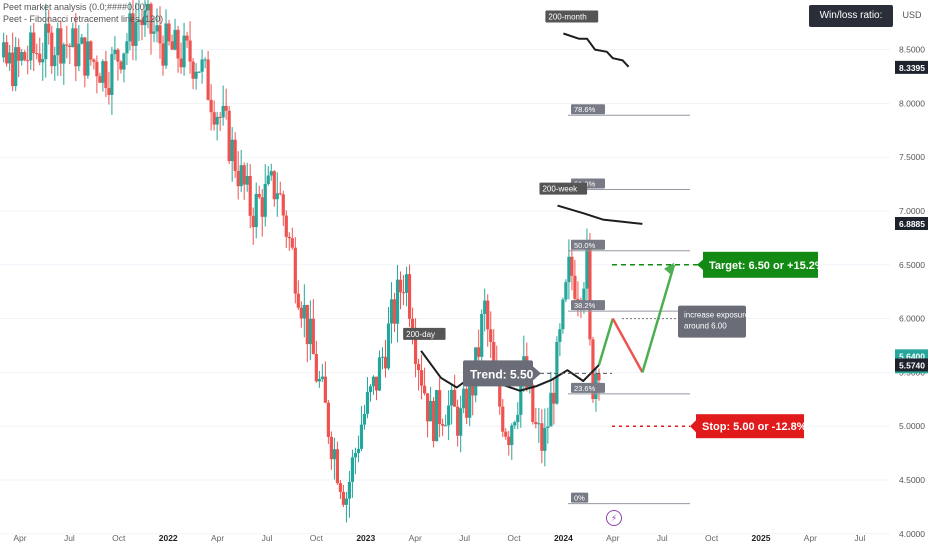 This screenshot has width=932, height=550. What do you see at coordinates (75, 7) in the screenshot?
I see `indicator-legend-1: Peet market analysis (0.0;####0.00)` at bounding box center [75, 7].